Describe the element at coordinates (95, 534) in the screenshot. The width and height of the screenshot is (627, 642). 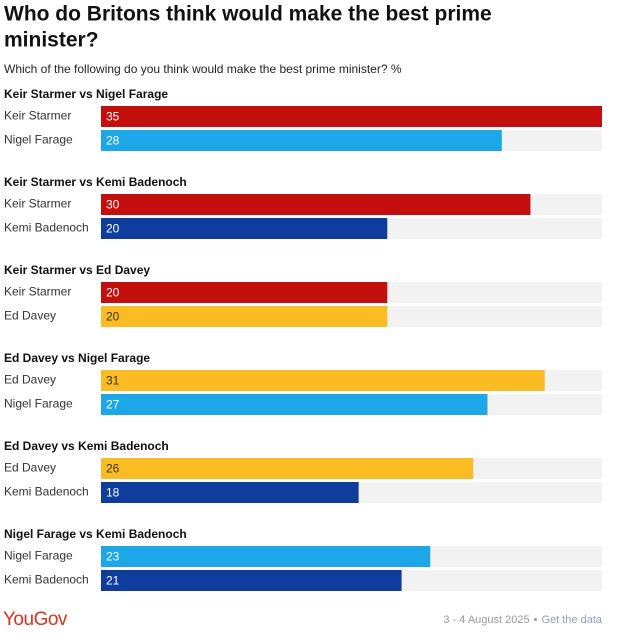
I see `panel-title: Nigel Farage vs Kemi Badenoch` at that location.